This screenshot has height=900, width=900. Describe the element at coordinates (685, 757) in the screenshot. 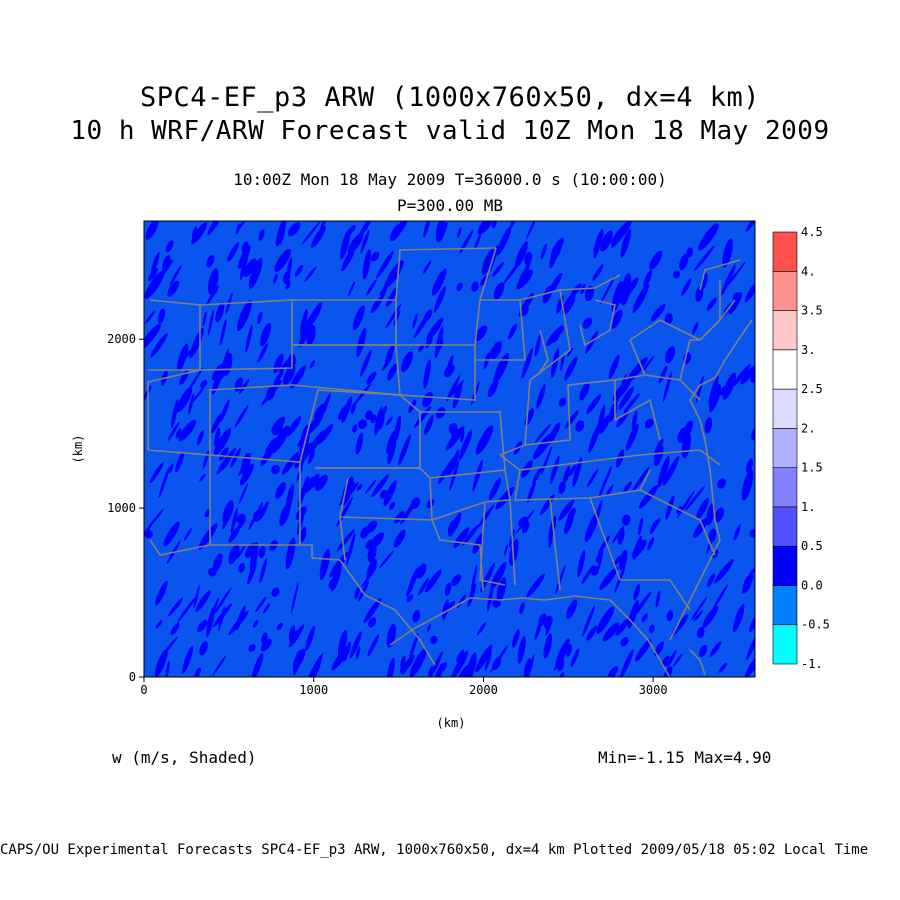

I see `min-max-label: Min=-1.15 Max=4.90` at that location.